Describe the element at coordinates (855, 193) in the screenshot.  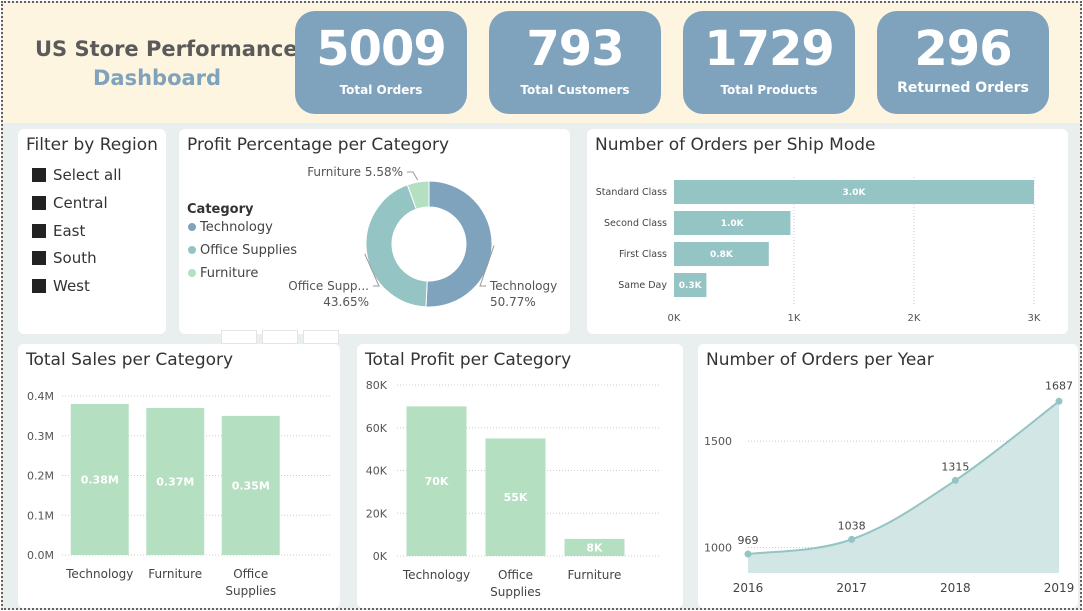
I see `bar-value-label: 3.0K` at that location.